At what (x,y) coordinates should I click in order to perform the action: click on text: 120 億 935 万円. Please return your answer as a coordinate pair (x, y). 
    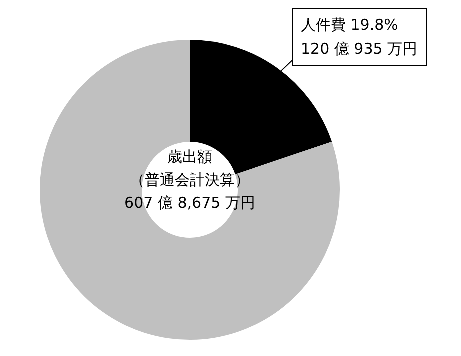
    Looking at the image, I should click on (359, 49).